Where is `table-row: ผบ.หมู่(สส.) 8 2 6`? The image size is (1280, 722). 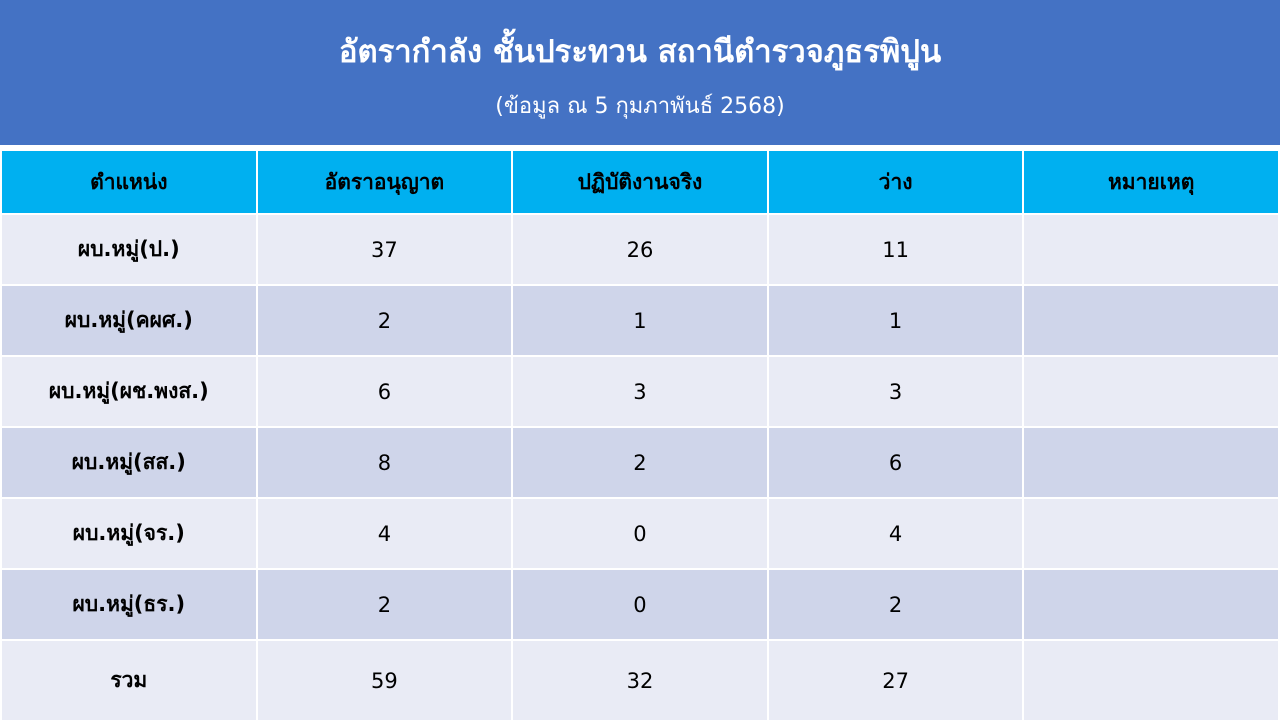
table-row: ผบ.หมู่(สส.) 8 2 6 is located at coordinates (640, 462).